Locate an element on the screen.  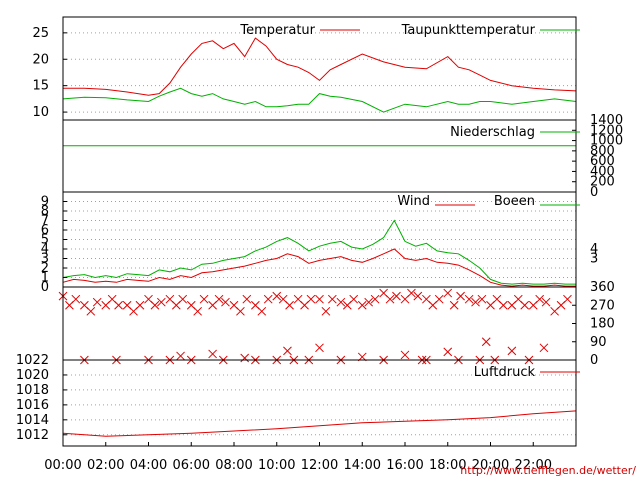
y-tick-label: 1016 is located at coordinates (32, 405).